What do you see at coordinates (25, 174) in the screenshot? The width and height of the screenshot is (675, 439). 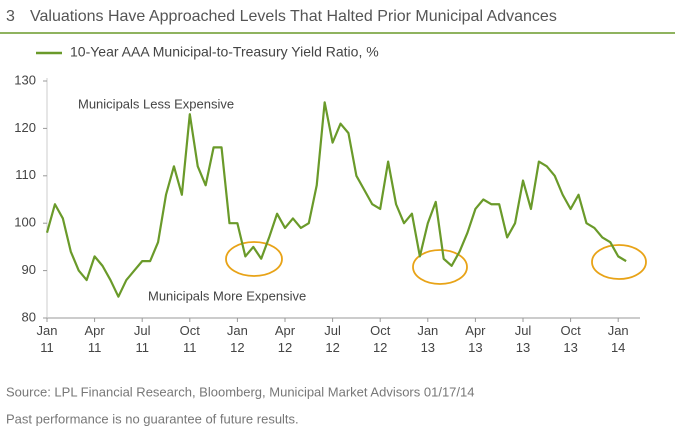 I see `y-tick-label: 110` at bounding box center [25, 174].